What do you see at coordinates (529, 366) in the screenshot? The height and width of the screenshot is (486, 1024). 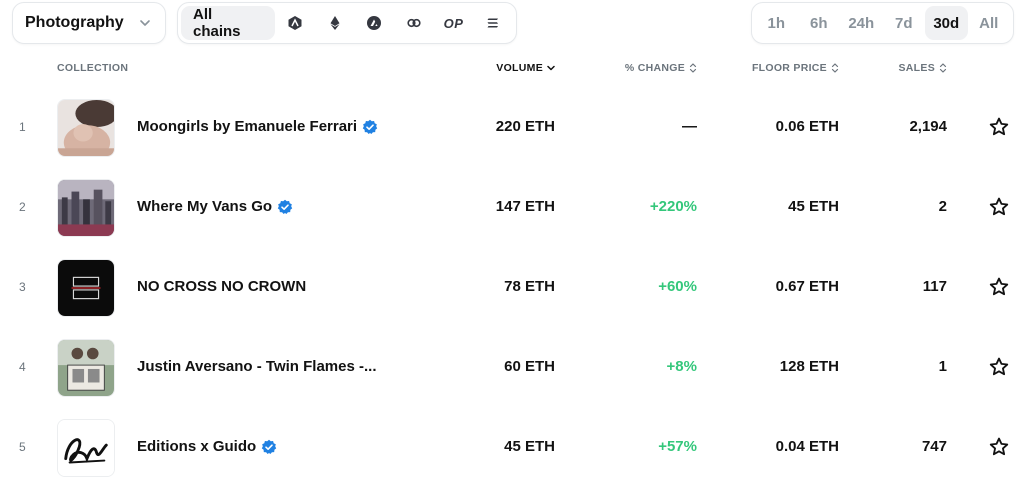 I see `volume-value: 60 ETH` at bounding box center [529, 366].